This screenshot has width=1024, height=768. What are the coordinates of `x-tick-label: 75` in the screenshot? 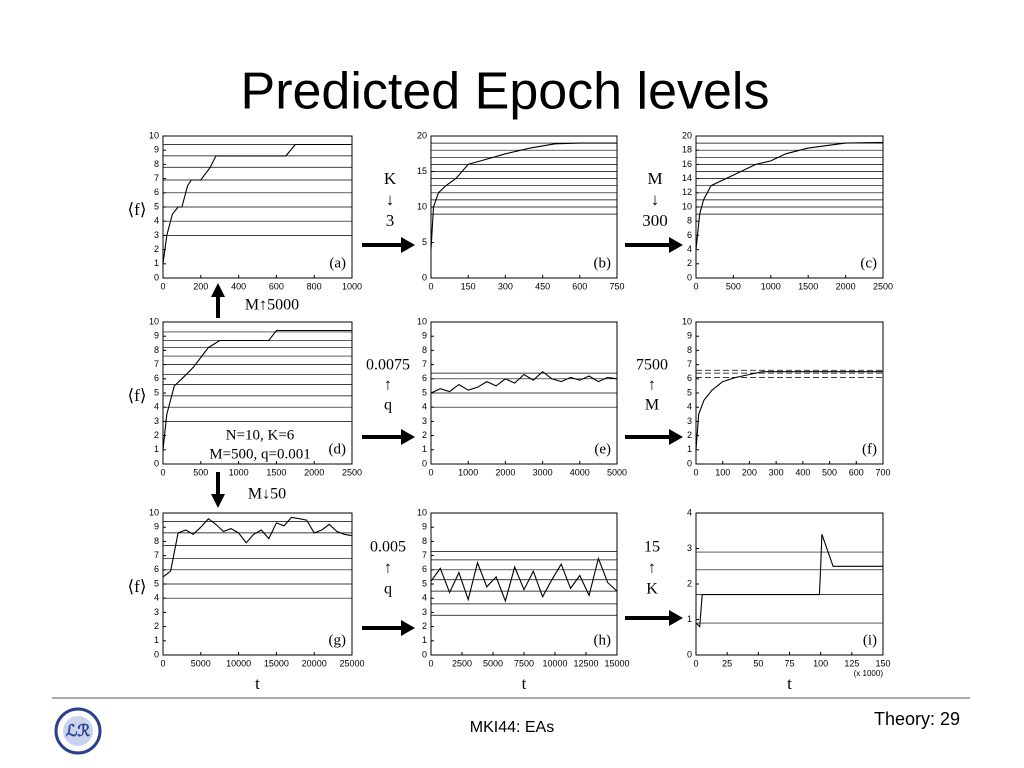 It's located at (789, 663).